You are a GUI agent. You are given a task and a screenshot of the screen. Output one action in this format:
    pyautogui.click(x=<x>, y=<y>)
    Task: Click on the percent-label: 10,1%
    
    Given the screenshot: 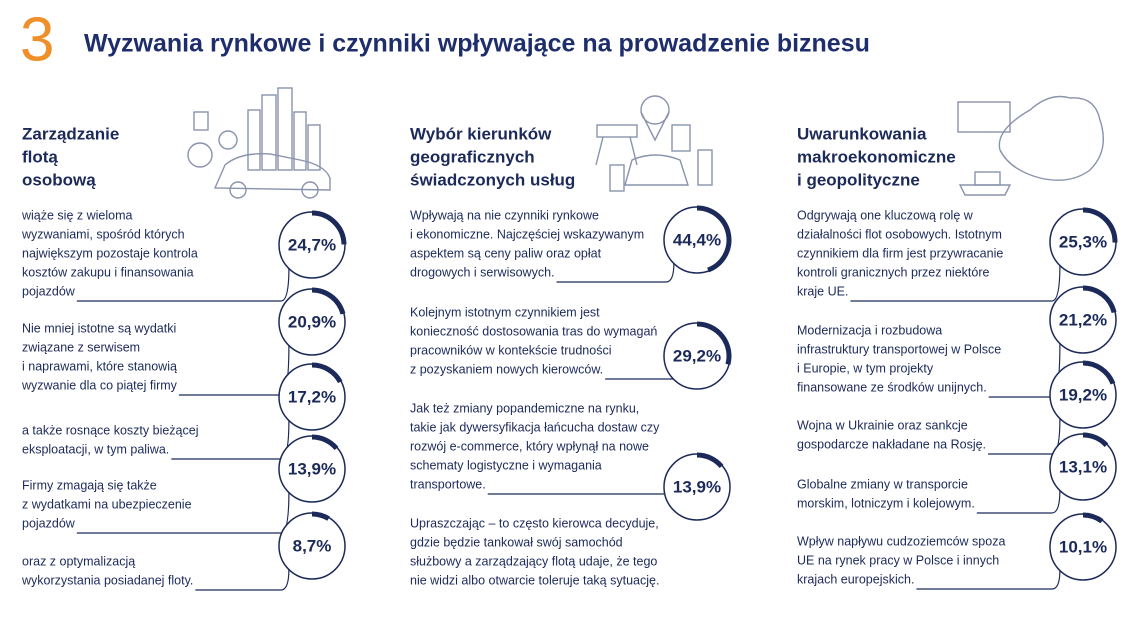 What is the action you would take?
    pyautogui.click(x=1083, y=546)
    